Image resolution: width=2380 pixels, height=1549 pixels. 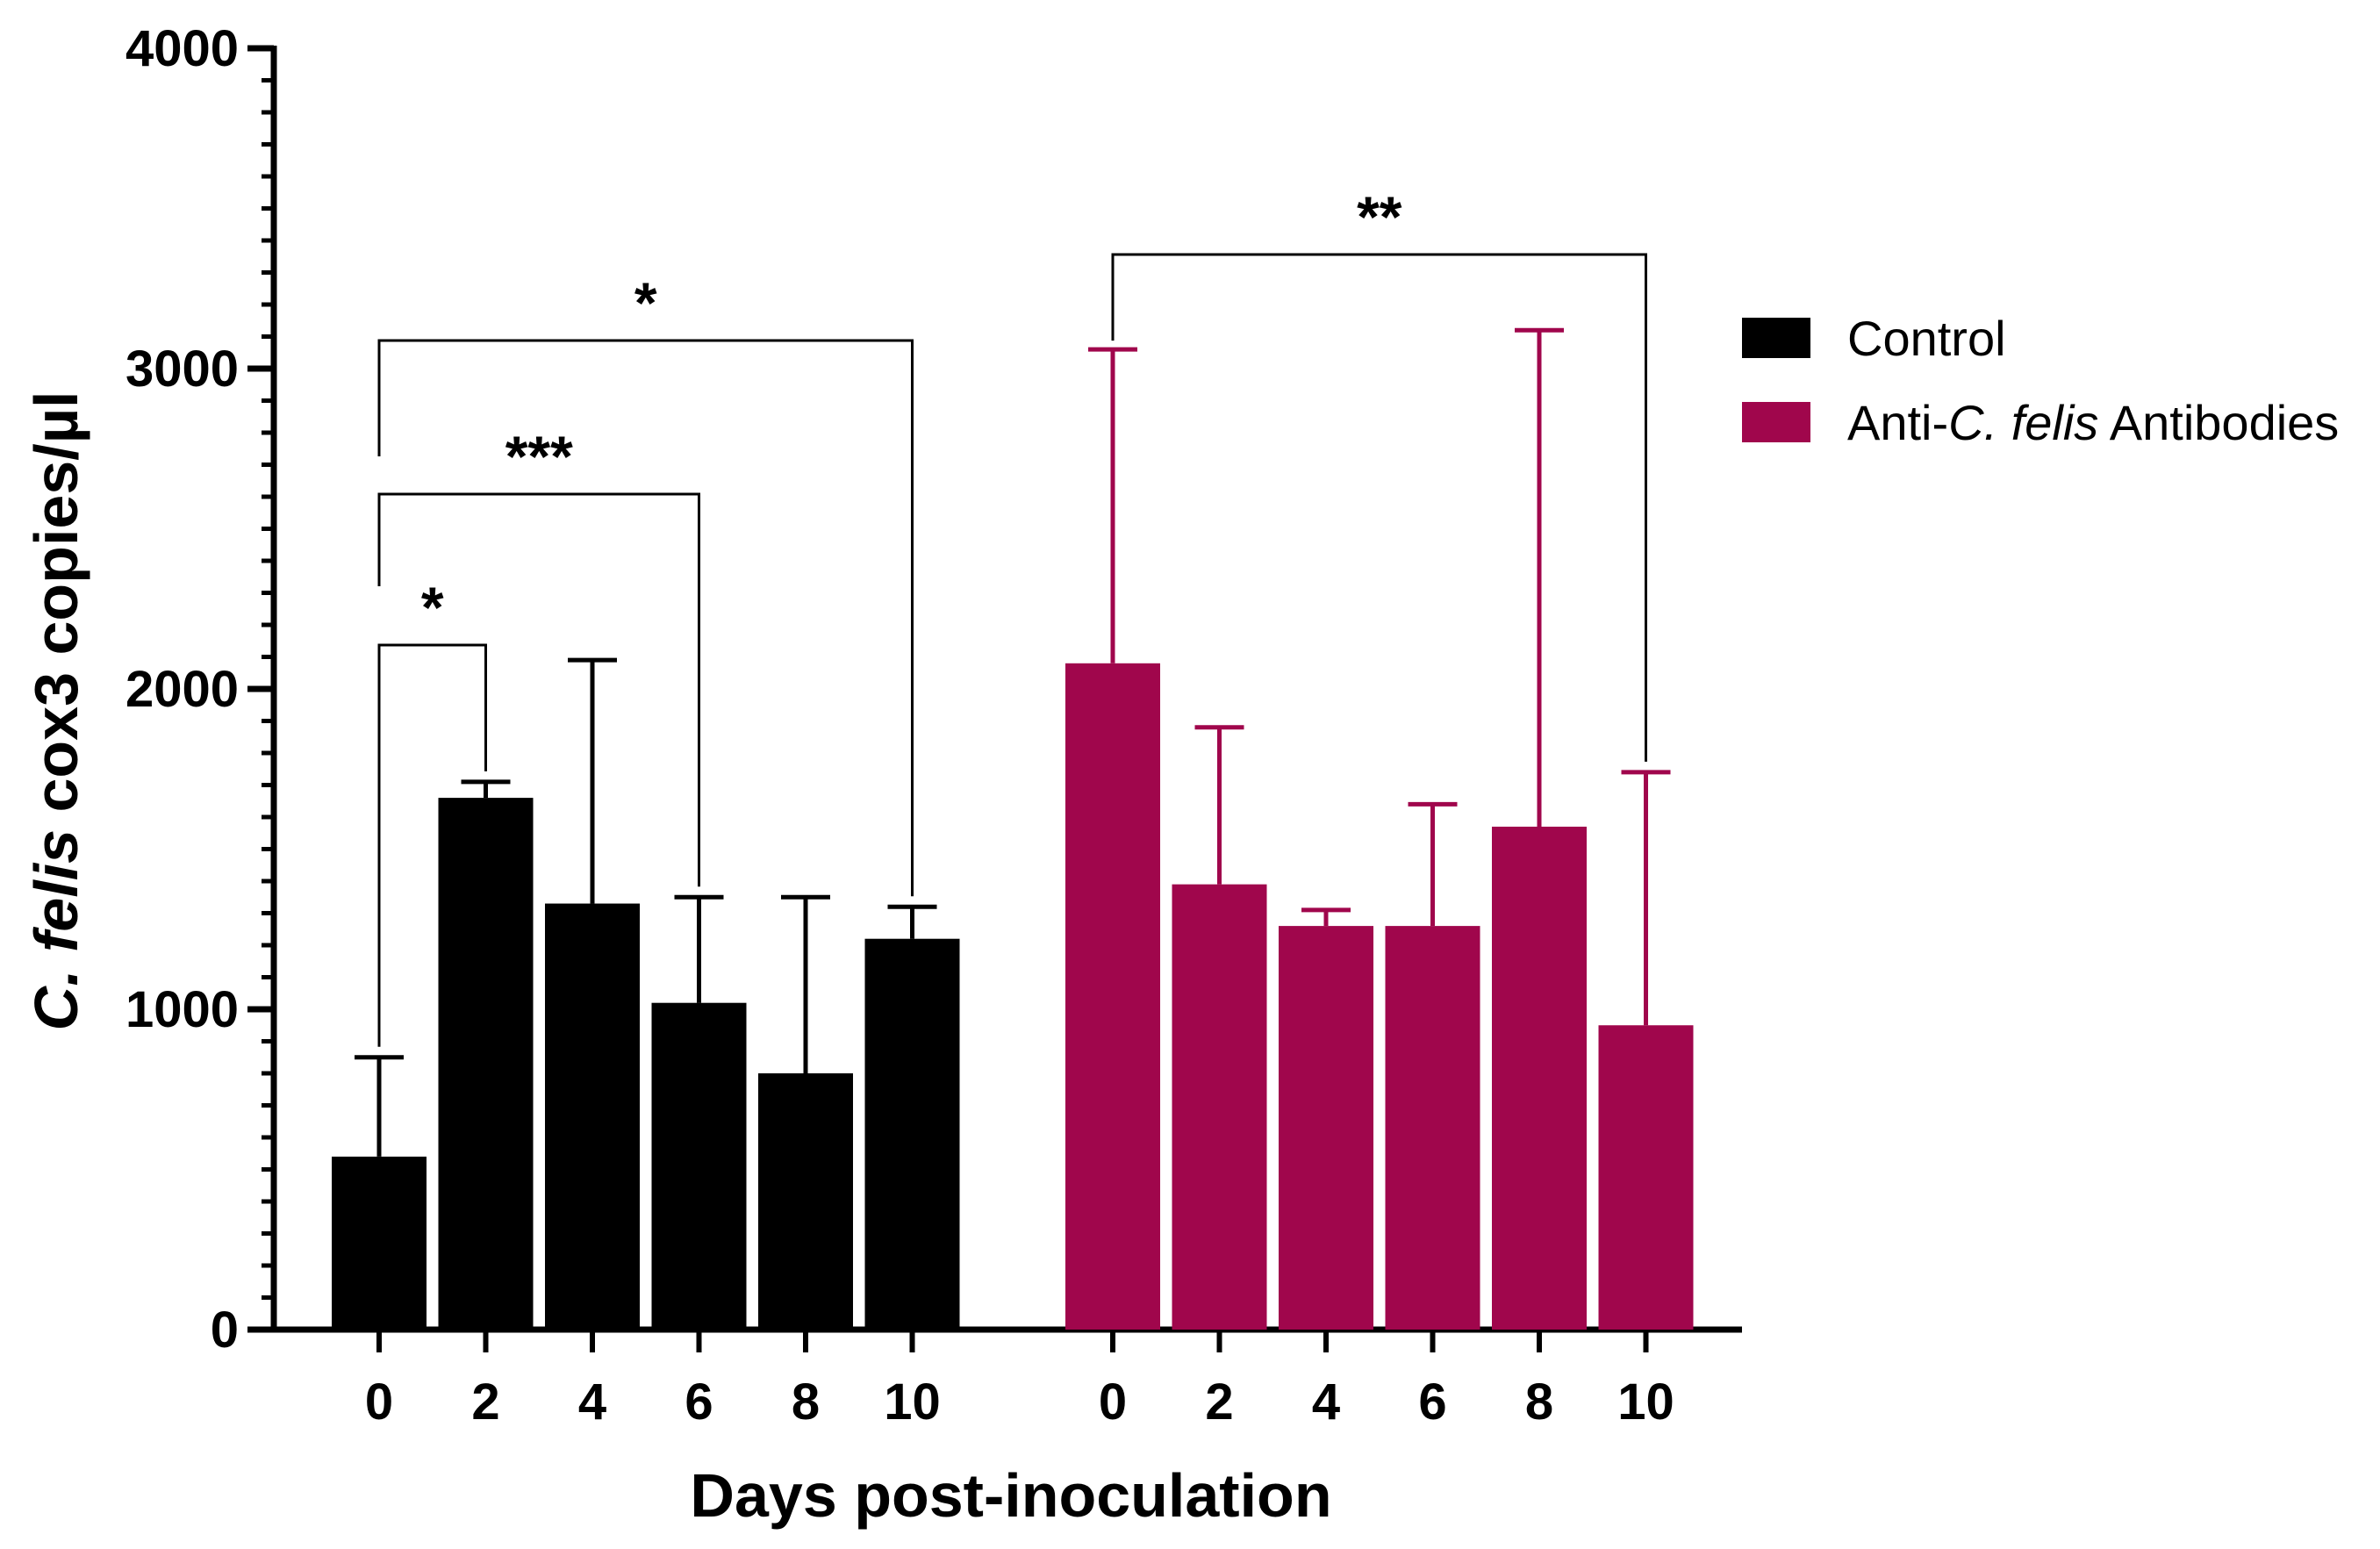 I want to click on significance-label: **, so click(x=1379, y=216).